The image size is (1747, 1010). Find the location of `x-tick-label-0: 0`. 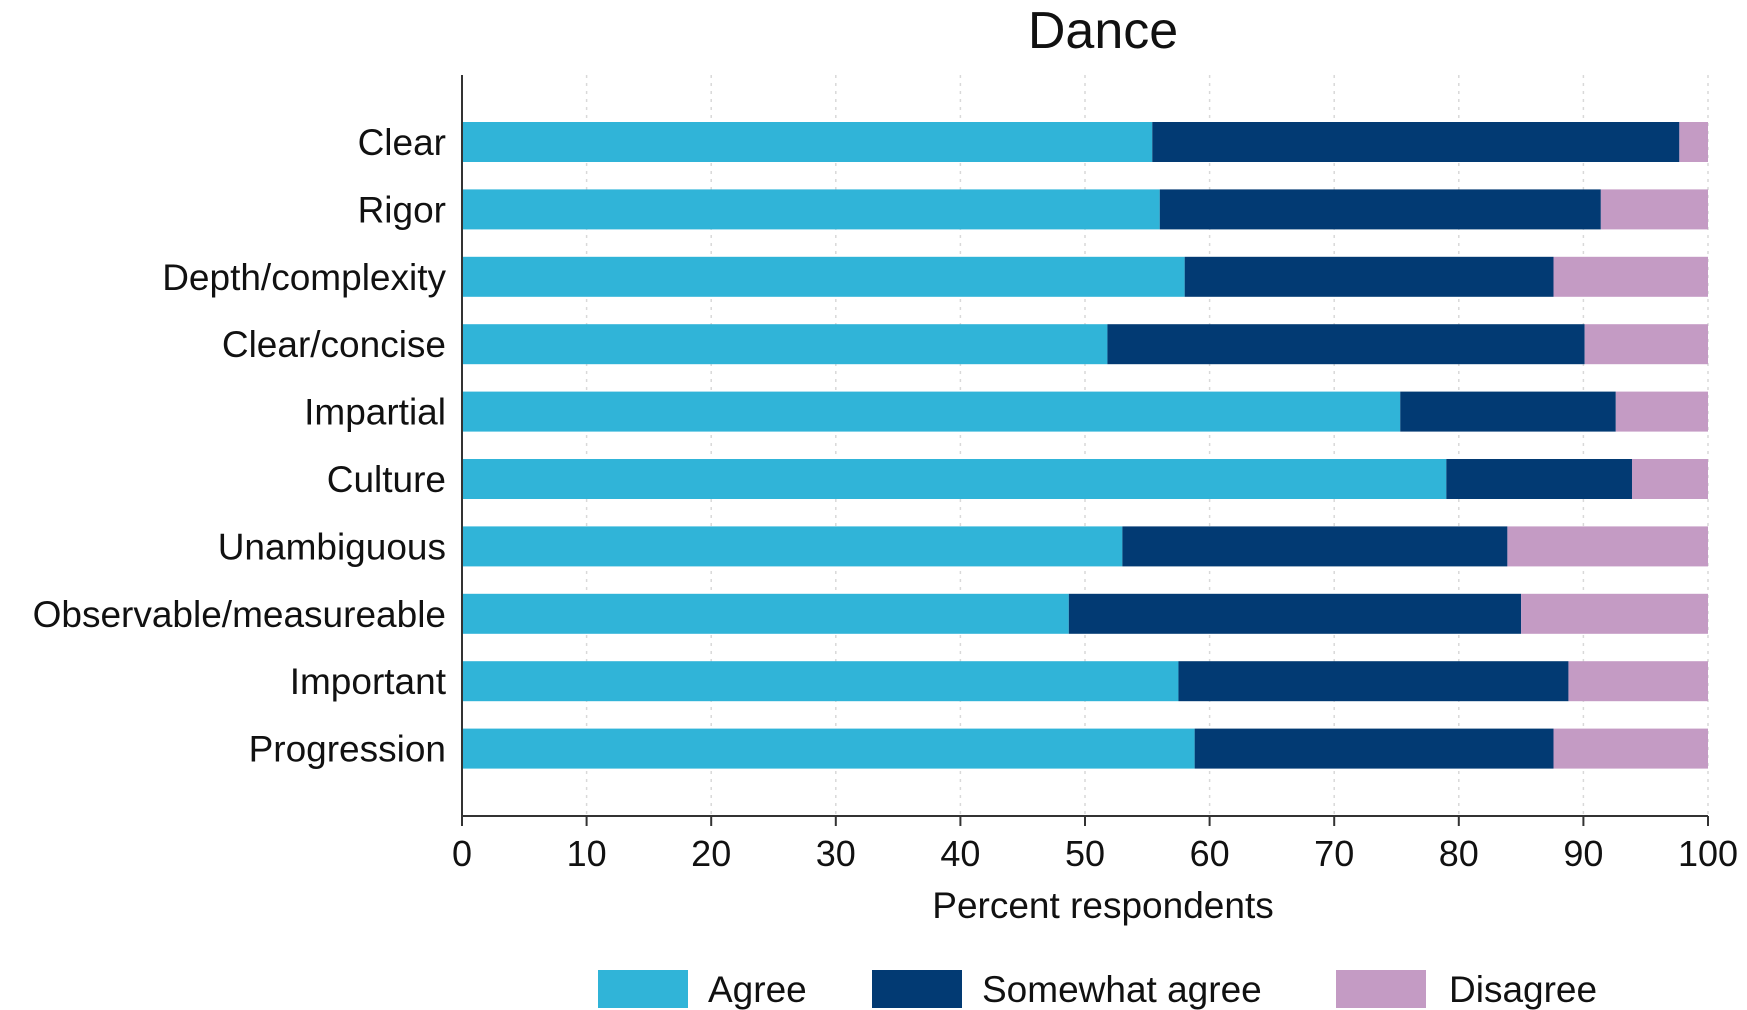

x-tick-label-0: 0 is located at coordinates (462, 853).